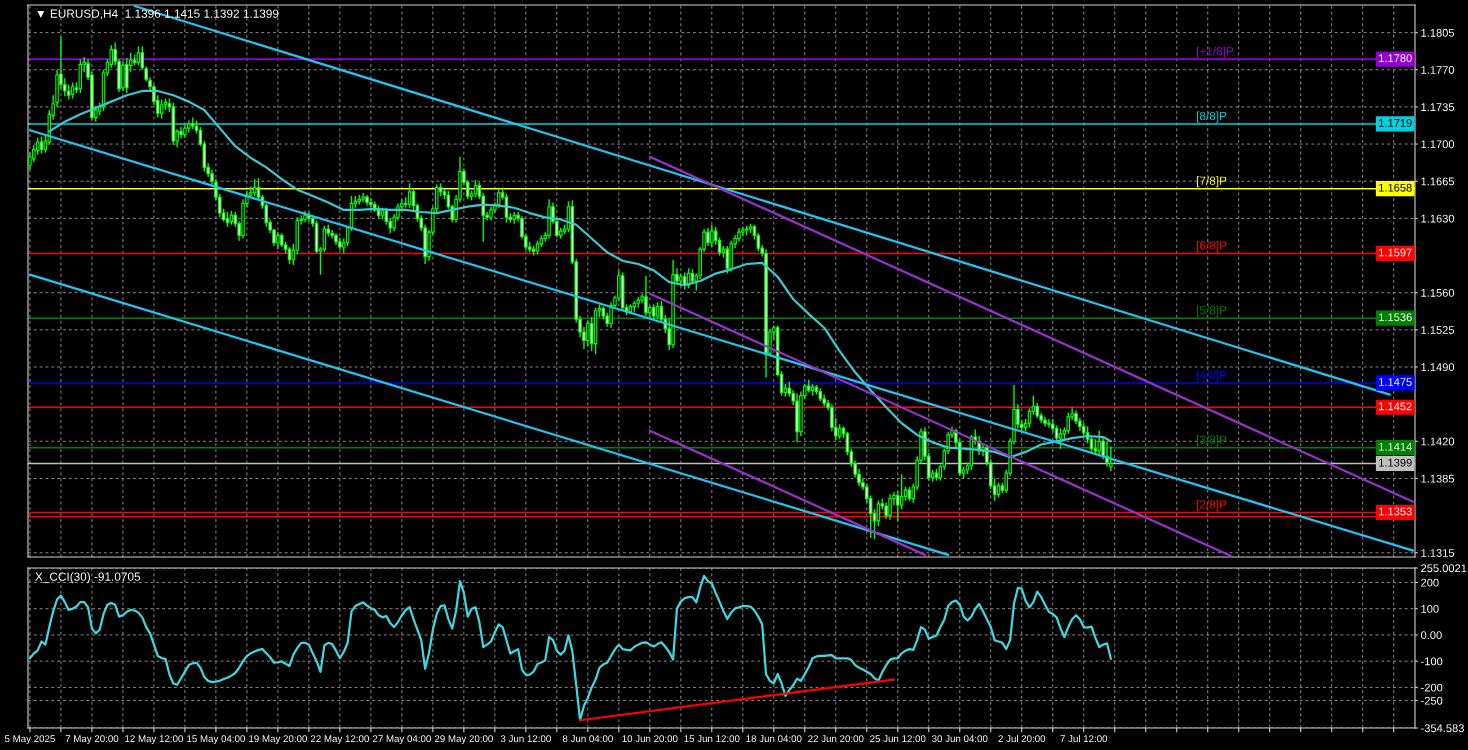 This screenshot has width=1468, height=750. I want to click on y-tick-label: -200, so click(1432, 687).